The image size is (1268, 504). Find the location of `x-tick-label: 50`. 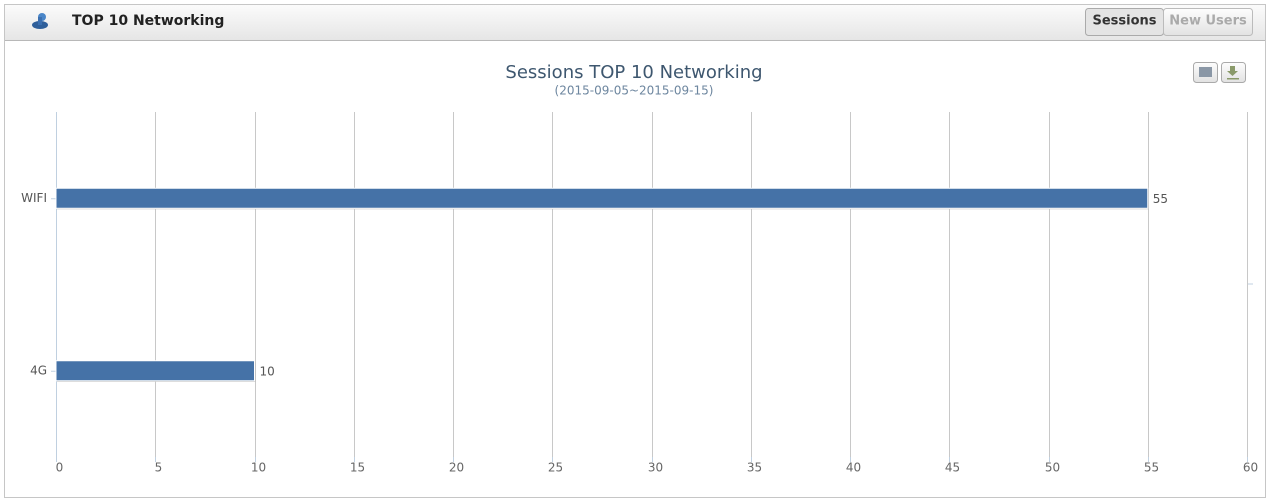

x-tick-label: 50 is located at coordinates (1052, 468).